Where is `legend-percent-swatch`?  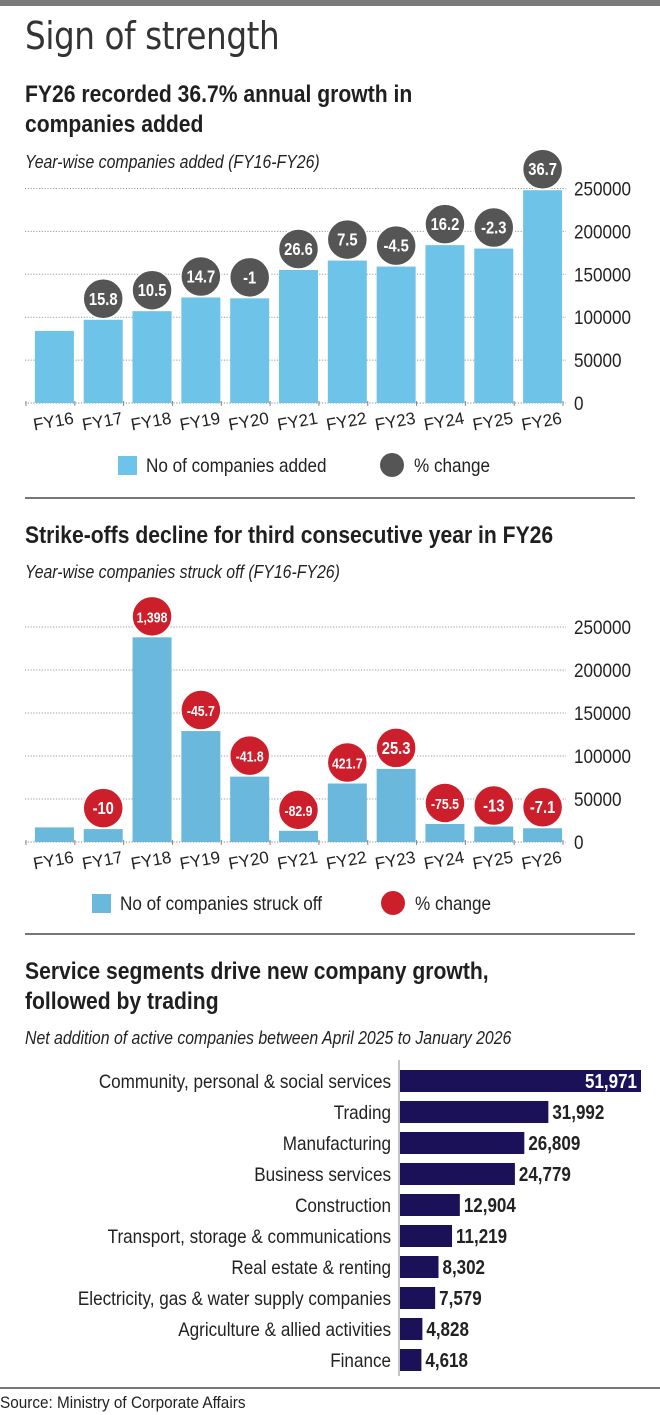
legend-percent-swatch is located at coordinates (393, 903).